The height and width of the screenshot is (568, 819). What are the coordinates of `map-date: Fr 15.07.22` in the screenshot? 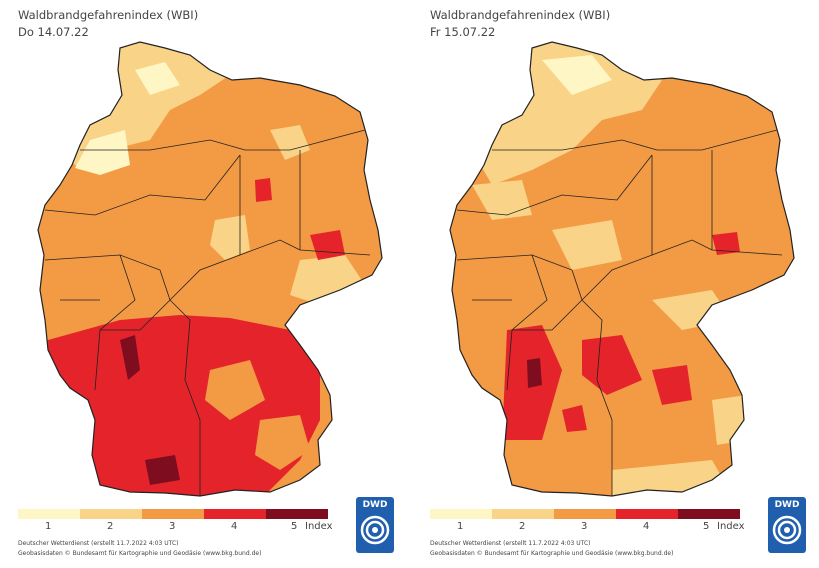 It's located at (463, 32).